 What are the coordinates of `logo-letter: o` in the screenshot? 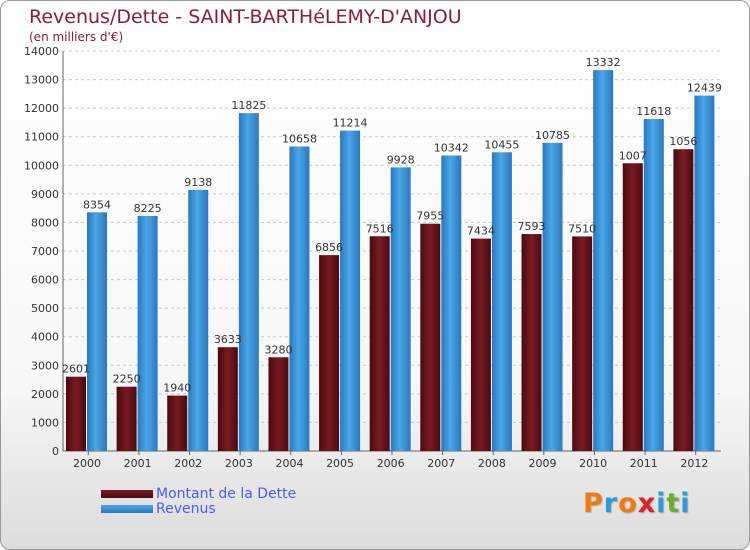 It's located at (628, 503).